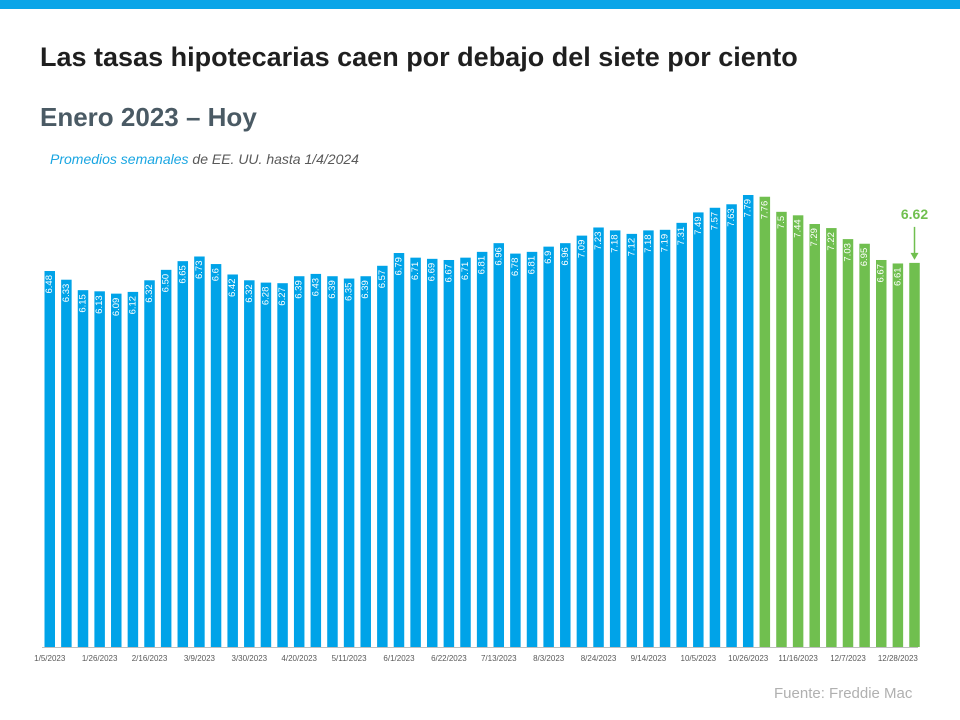 The height and width of the screenshot is (720, 960). What do you see at coordinates (549, 658) in the screenshot?
I see `x-tick-label: 8/3/2023` at bounding box center [549, 658].